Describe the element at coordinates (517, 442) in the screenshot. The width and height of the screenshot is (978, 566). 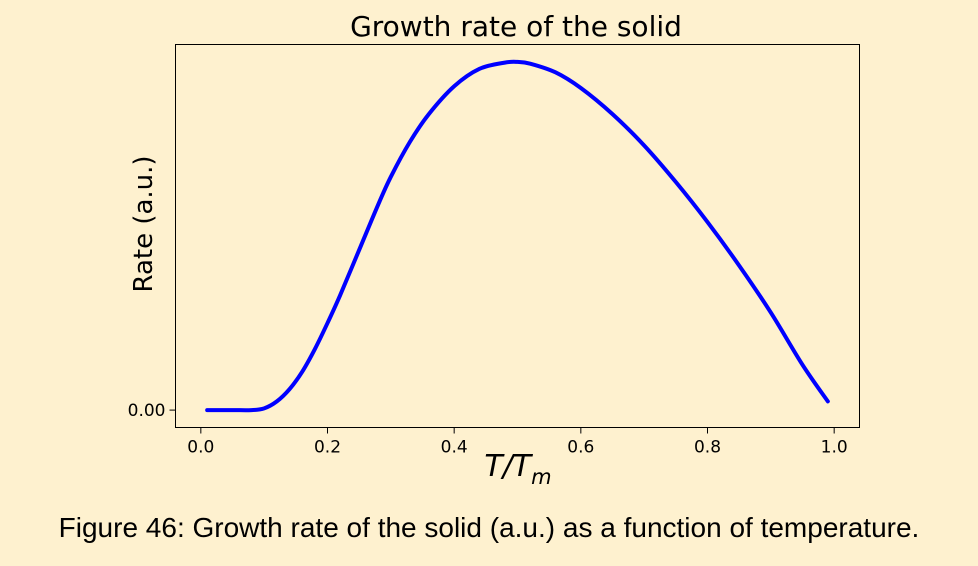
I see `x-axis-ticks: 0.0 0.2 0.4 0.6 0.8 1.0` at that location.